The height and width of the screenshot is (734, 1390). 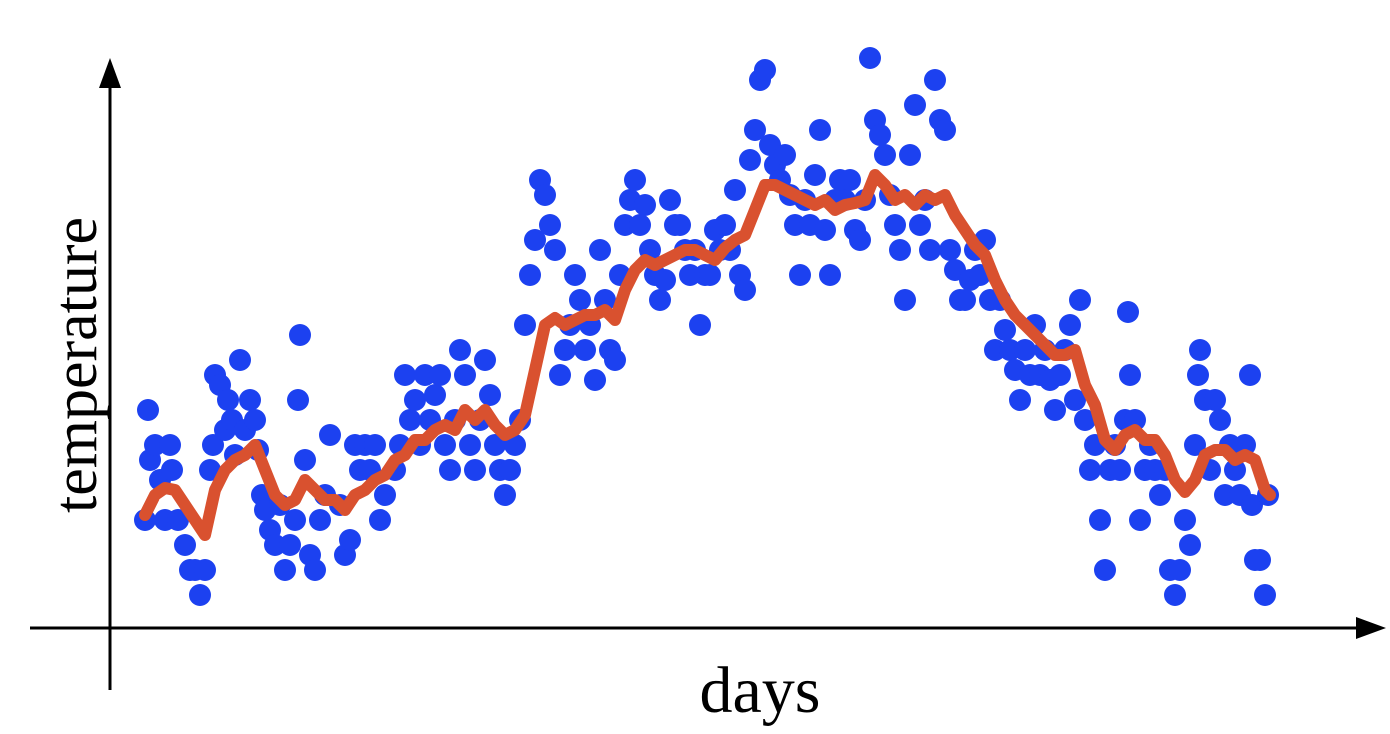 What do you see at coordinates (76, 365) in the screenshot?
I see `y-axis-label: temperature` at bounding box center [76, 365].